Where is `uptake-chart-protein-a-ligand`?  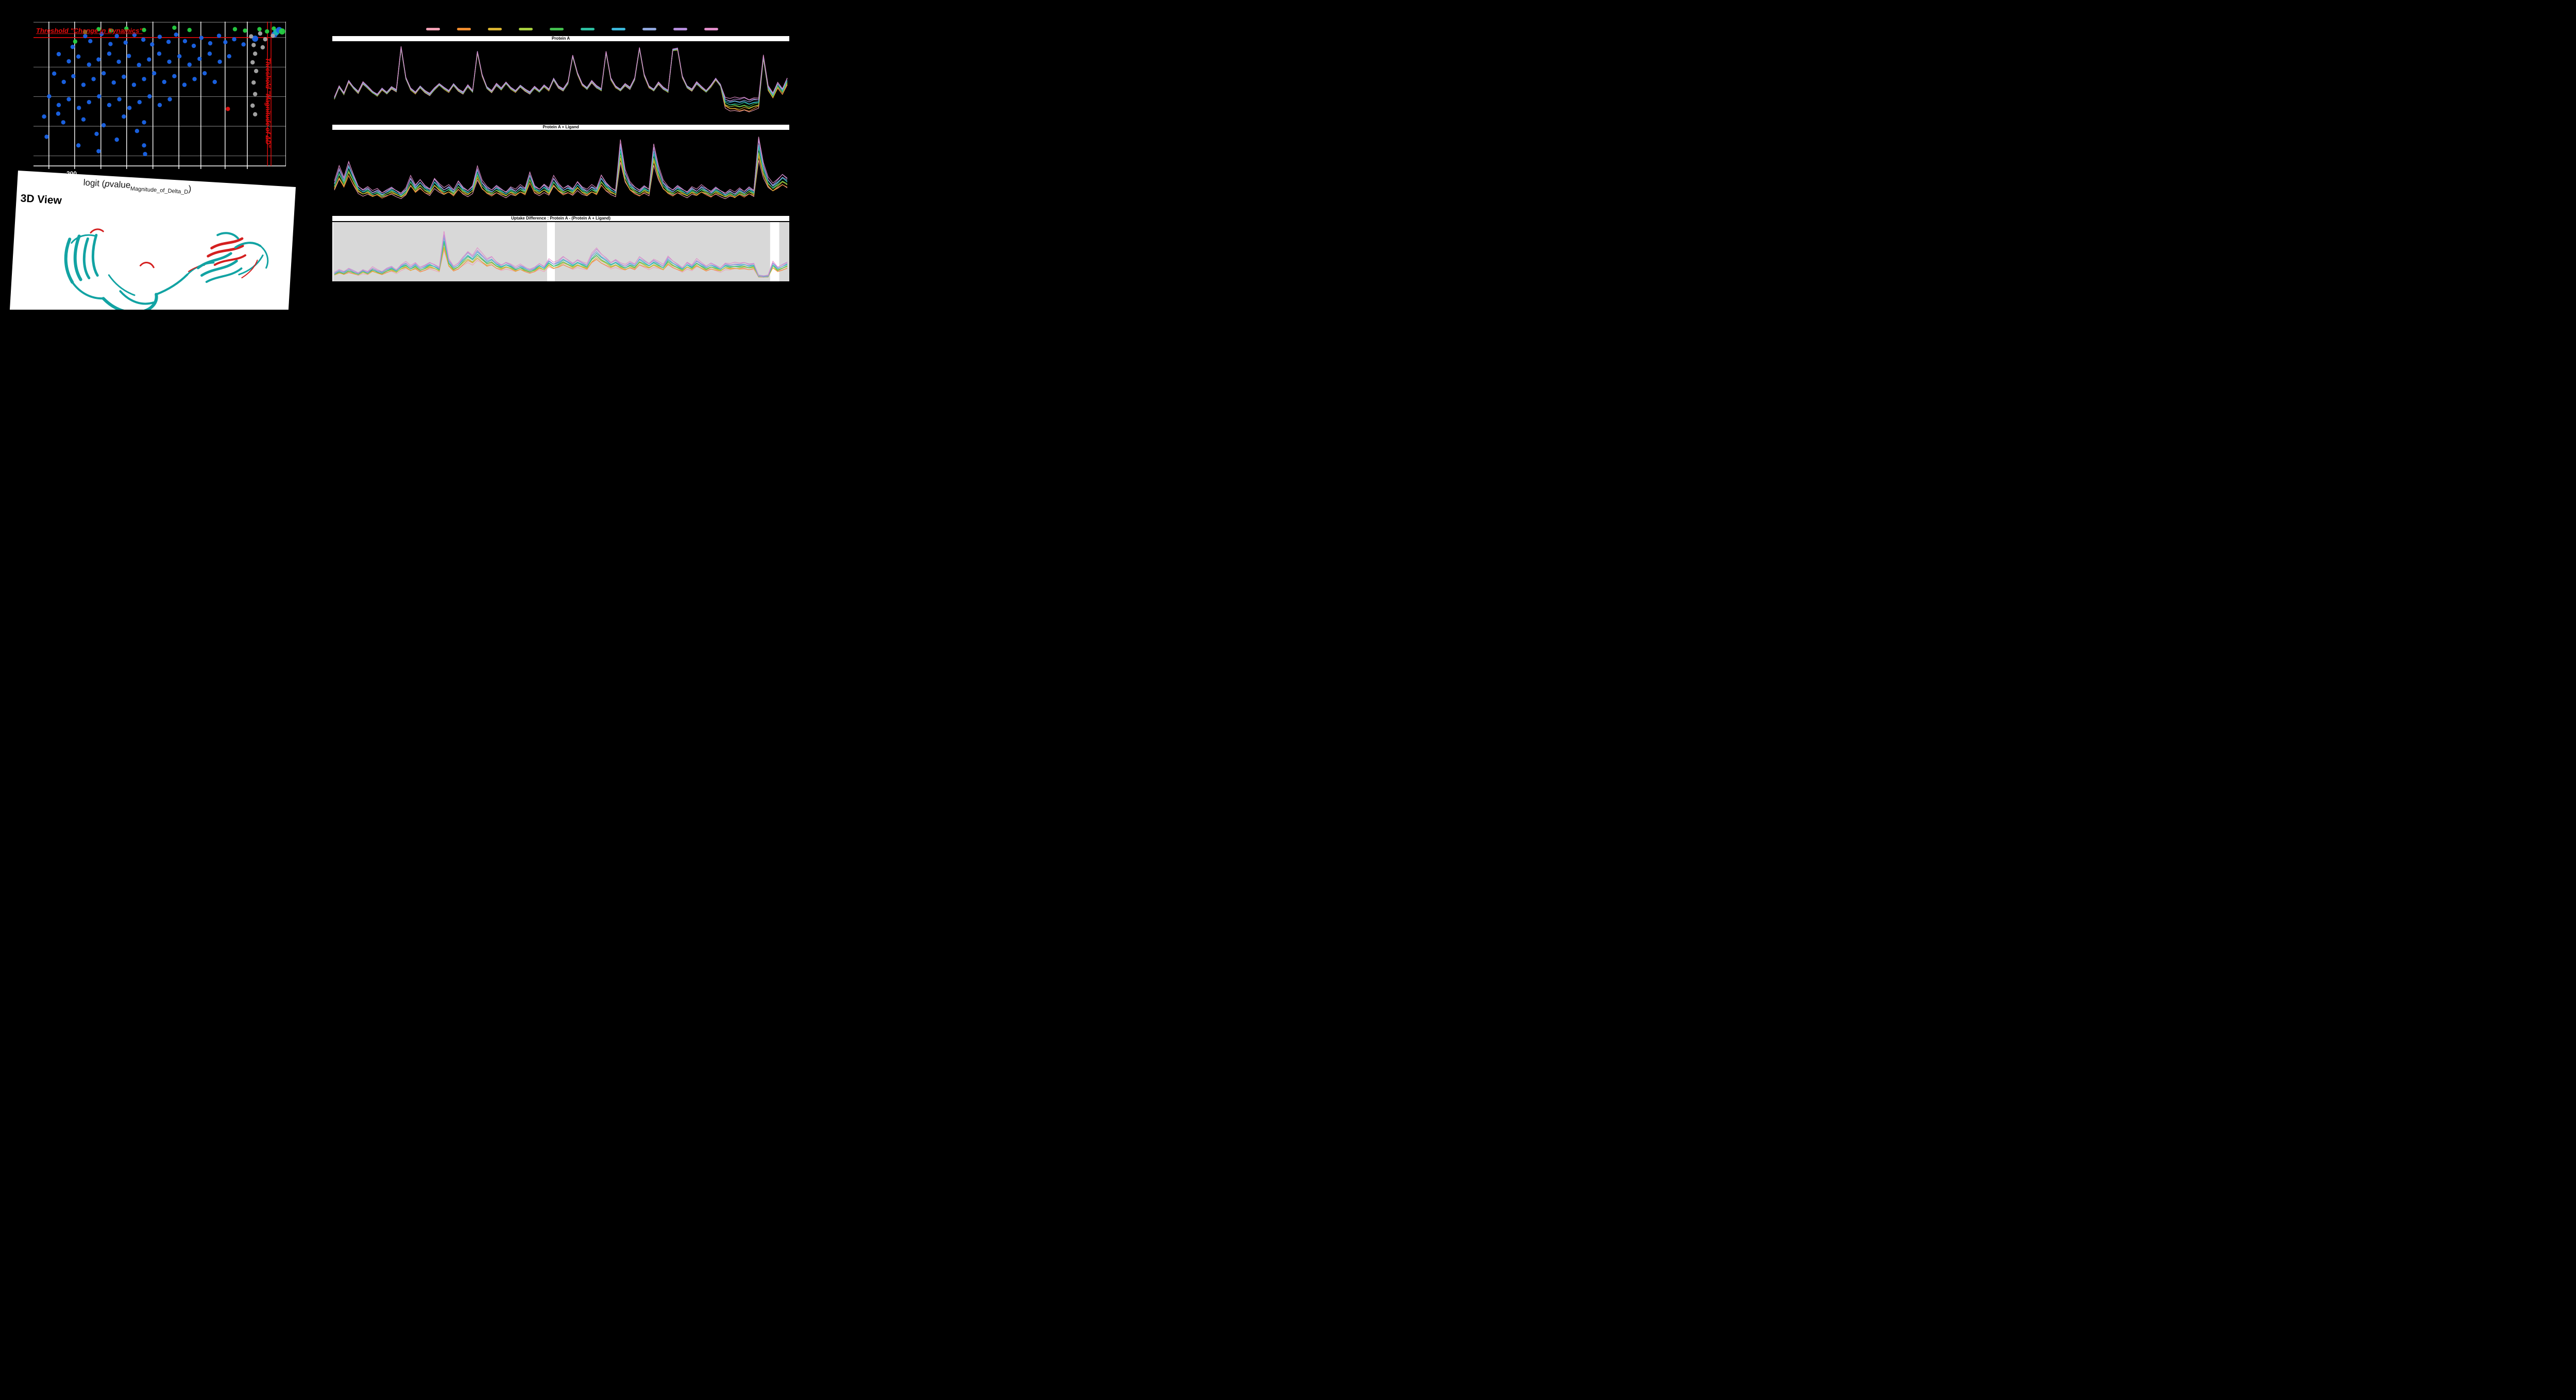 uptake-chart-protein-a-ligand is located at coordinates (560, 172).